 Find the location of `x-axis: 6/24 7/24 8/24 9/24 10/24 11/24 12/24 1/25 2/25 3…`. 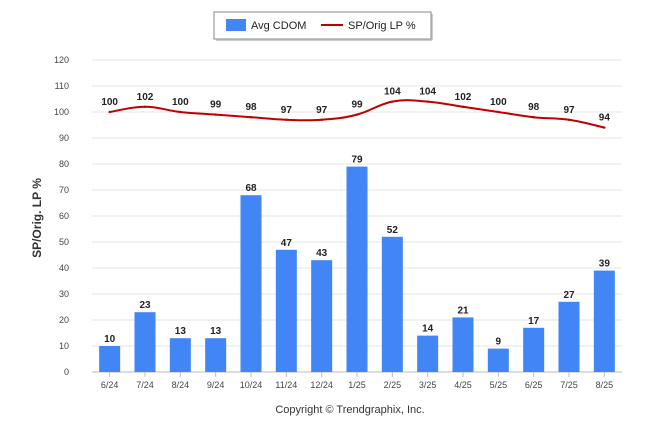

x-axis: 6/24 7/24 8/24 9/24 10/24 11/24 12/24 1/25 2/25 3… is located at coordinates (357, 381).